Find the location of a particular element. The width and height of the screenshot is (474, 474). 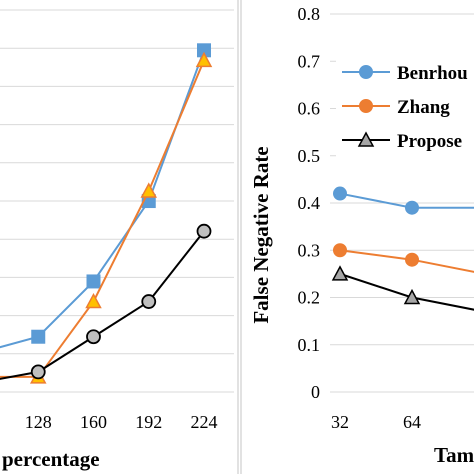

right-x-axis-label: Tam is located at coordinates (454, 455).